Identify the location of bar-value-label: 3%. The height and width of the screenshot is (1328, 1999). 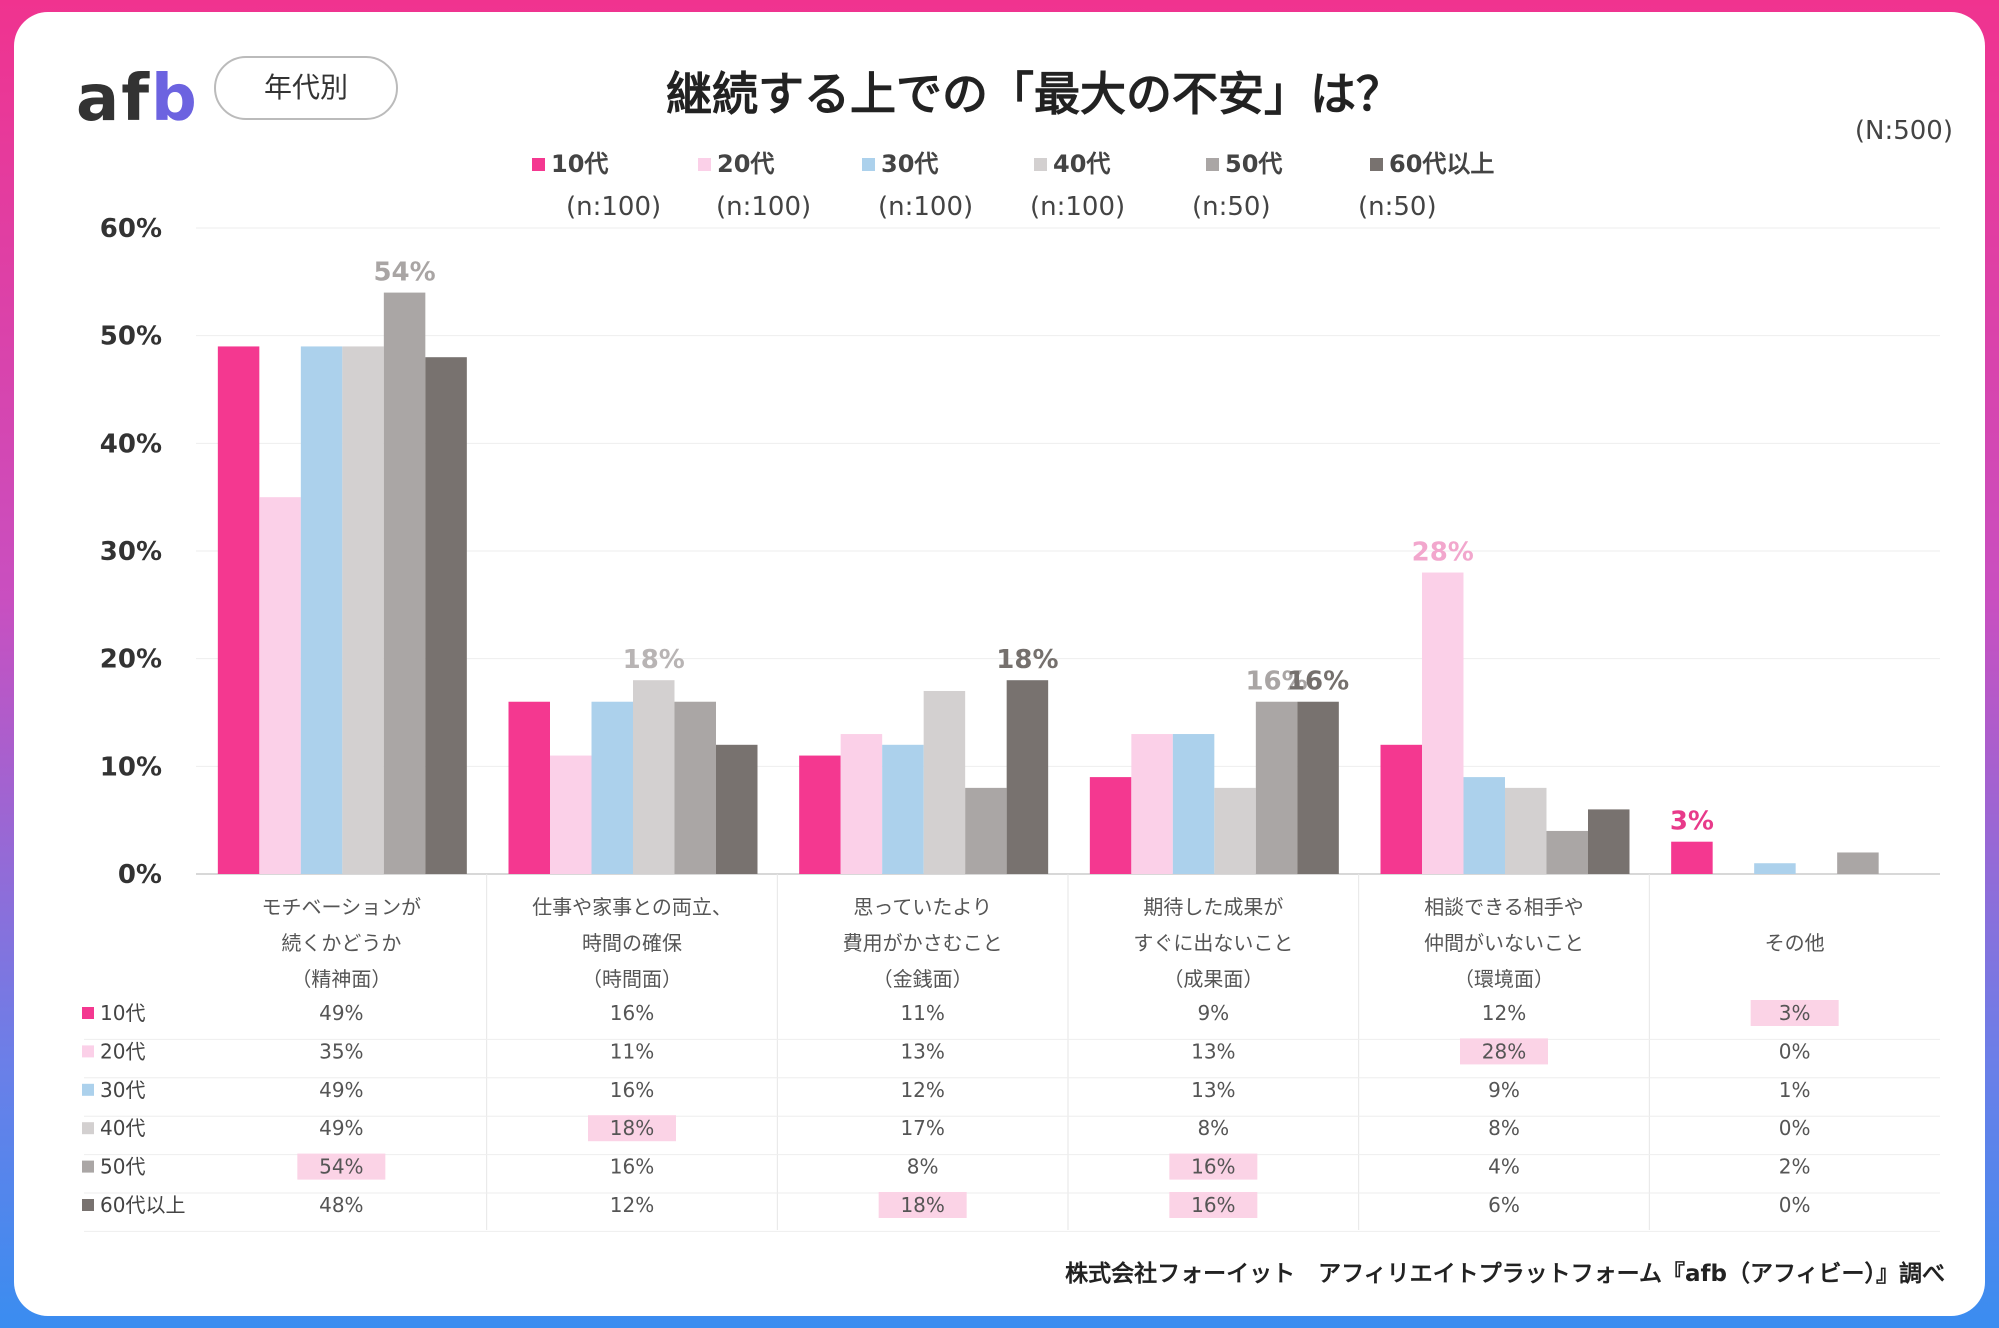
(1692, 822).